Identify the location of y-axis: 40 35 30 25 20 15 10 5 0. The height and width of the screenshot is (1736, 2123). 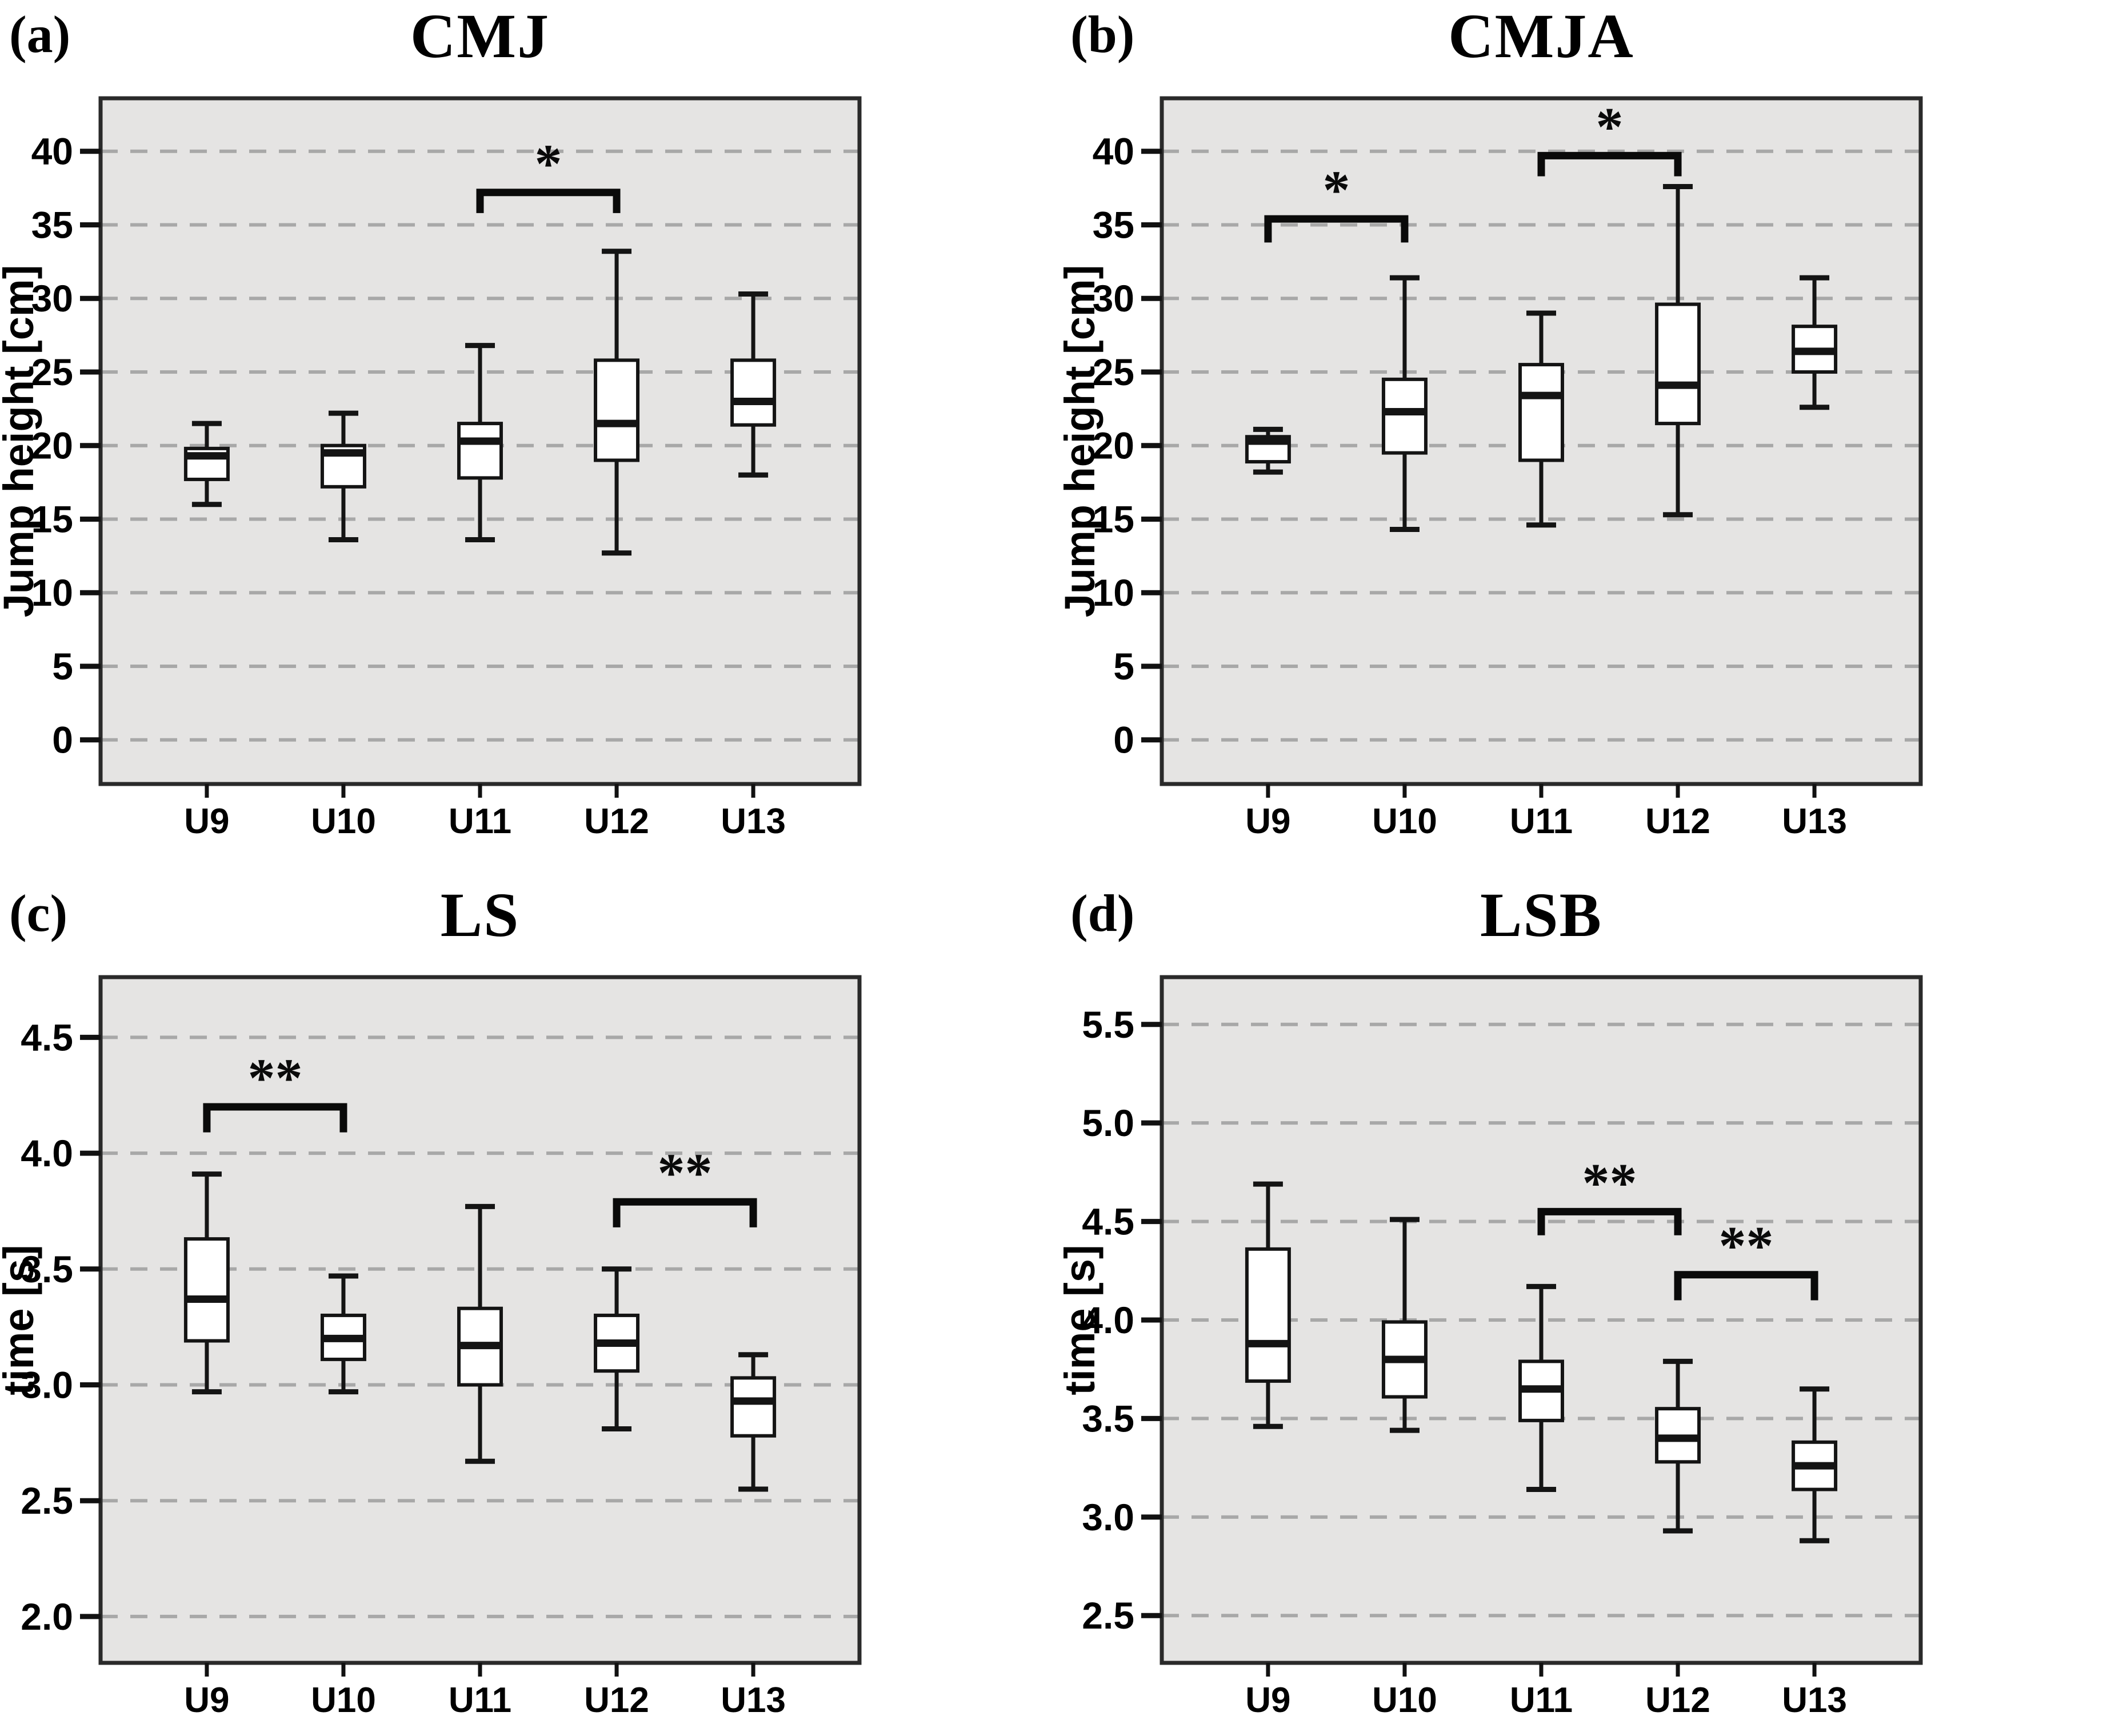
(66, 445).